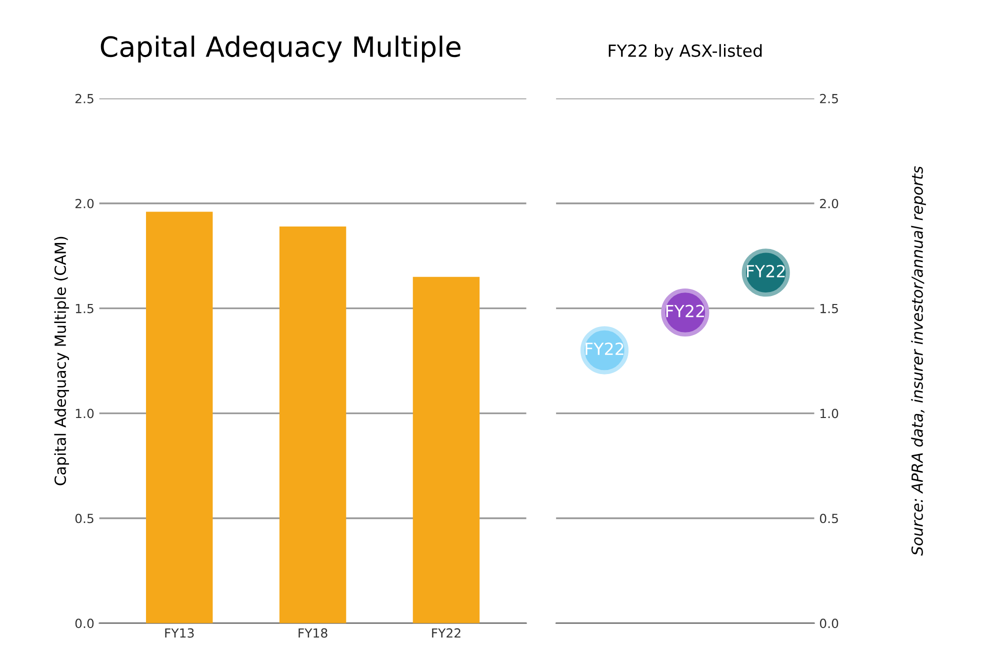 This screenshot has height=656, width=993. Describe the element at coordinates (829, 309) in the screenshot. I see `y2-tick-label: 1.5` at that location.